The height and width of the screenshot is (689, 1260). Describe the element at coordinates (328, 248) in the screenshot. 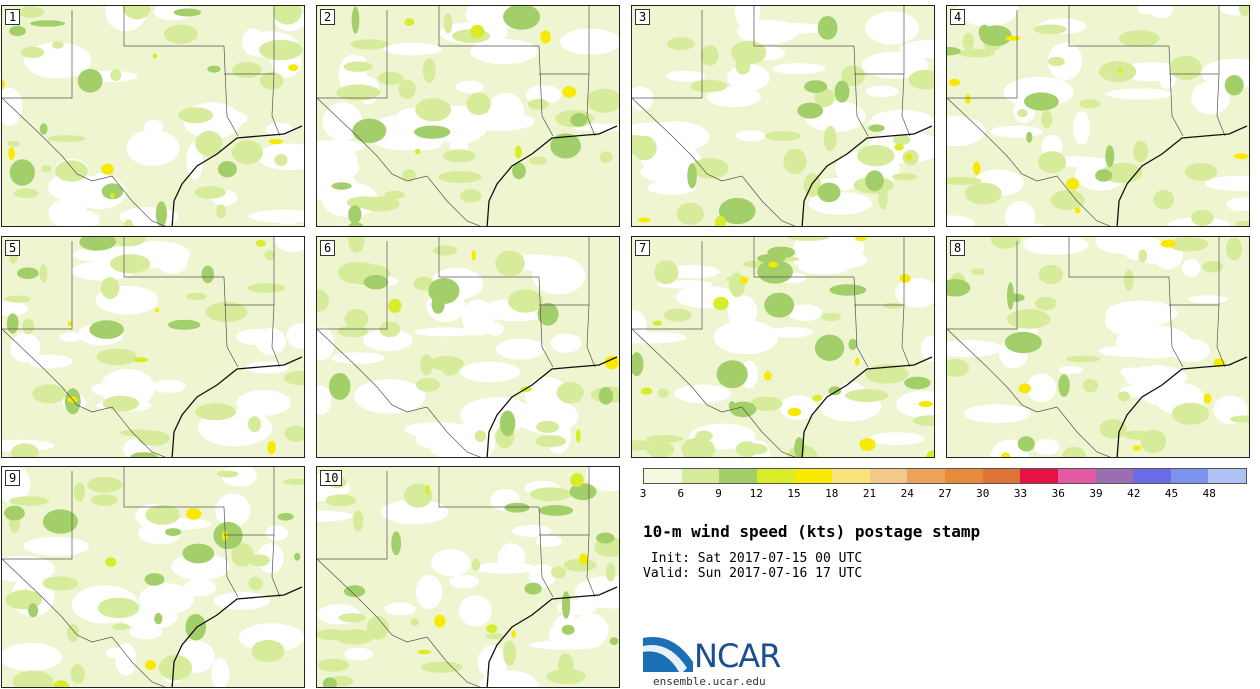

I see `member-number: 6` at that location.